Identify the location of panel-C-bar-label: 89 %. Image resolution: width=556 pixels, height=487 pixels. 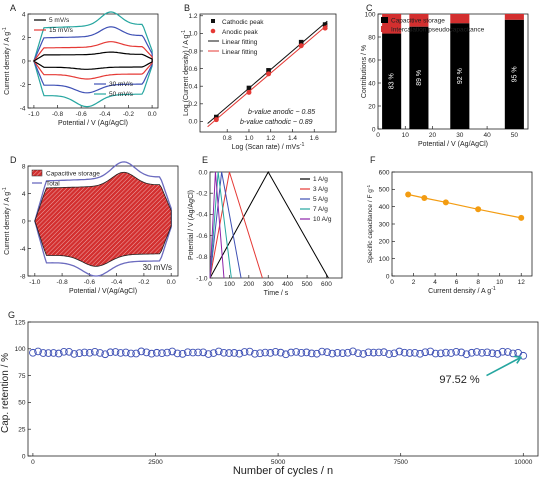
(419, 78).